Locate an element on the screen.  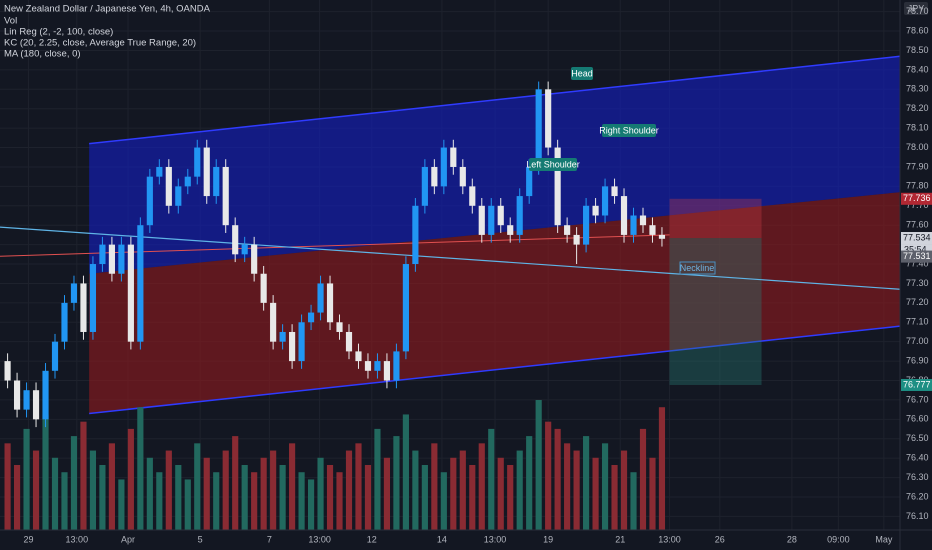
y-tick-label: 78.00 is located at coordinates (917, 147).